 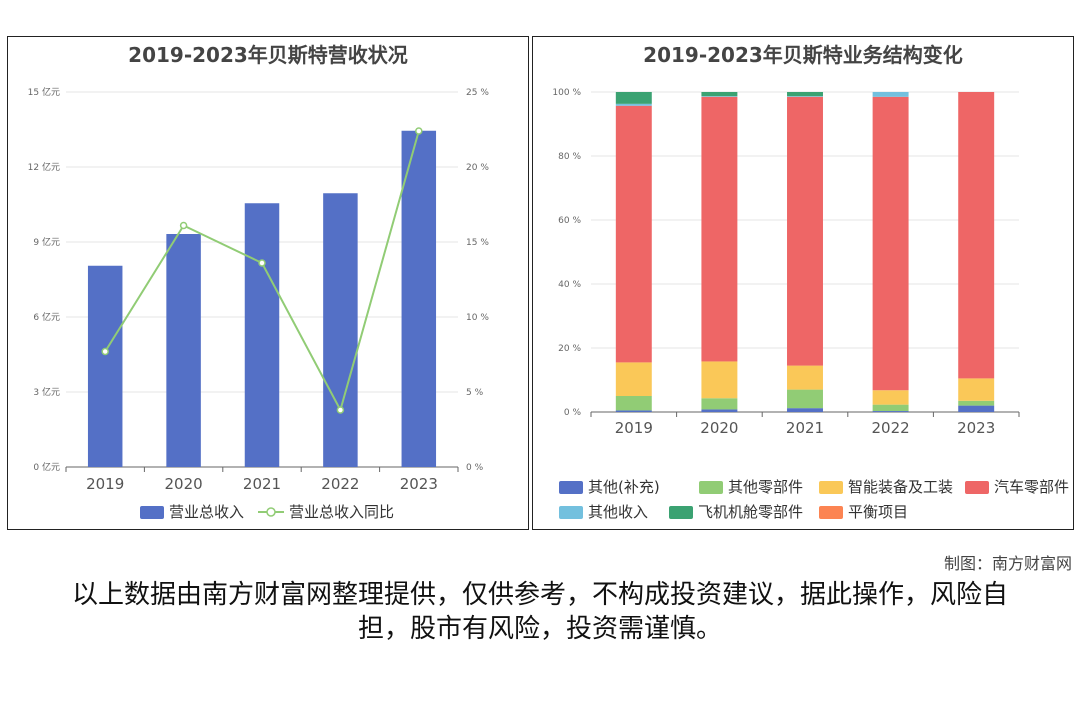 What do you see at coordinates (569, 349) in the screenshot?
I see `y-tick-label: 20 %` at bounding box center [569, 349].